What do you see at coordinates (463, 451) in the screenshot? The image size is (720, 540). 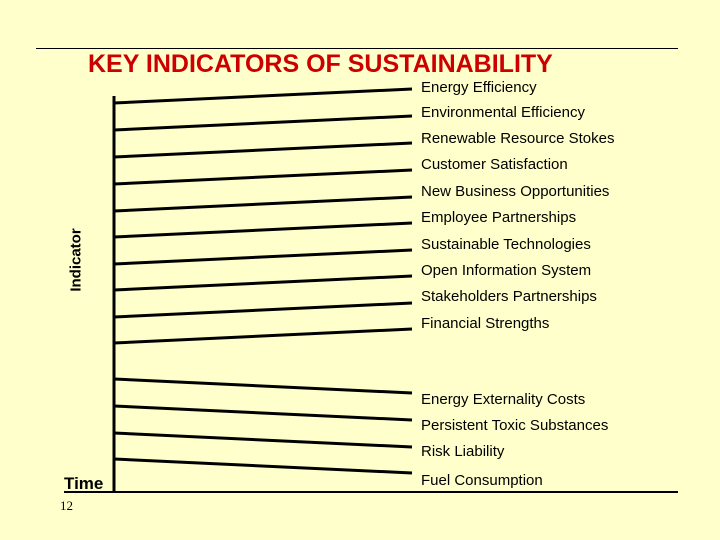 I see `indicator-label: Risk Liability` at bounding box center [463, 451].